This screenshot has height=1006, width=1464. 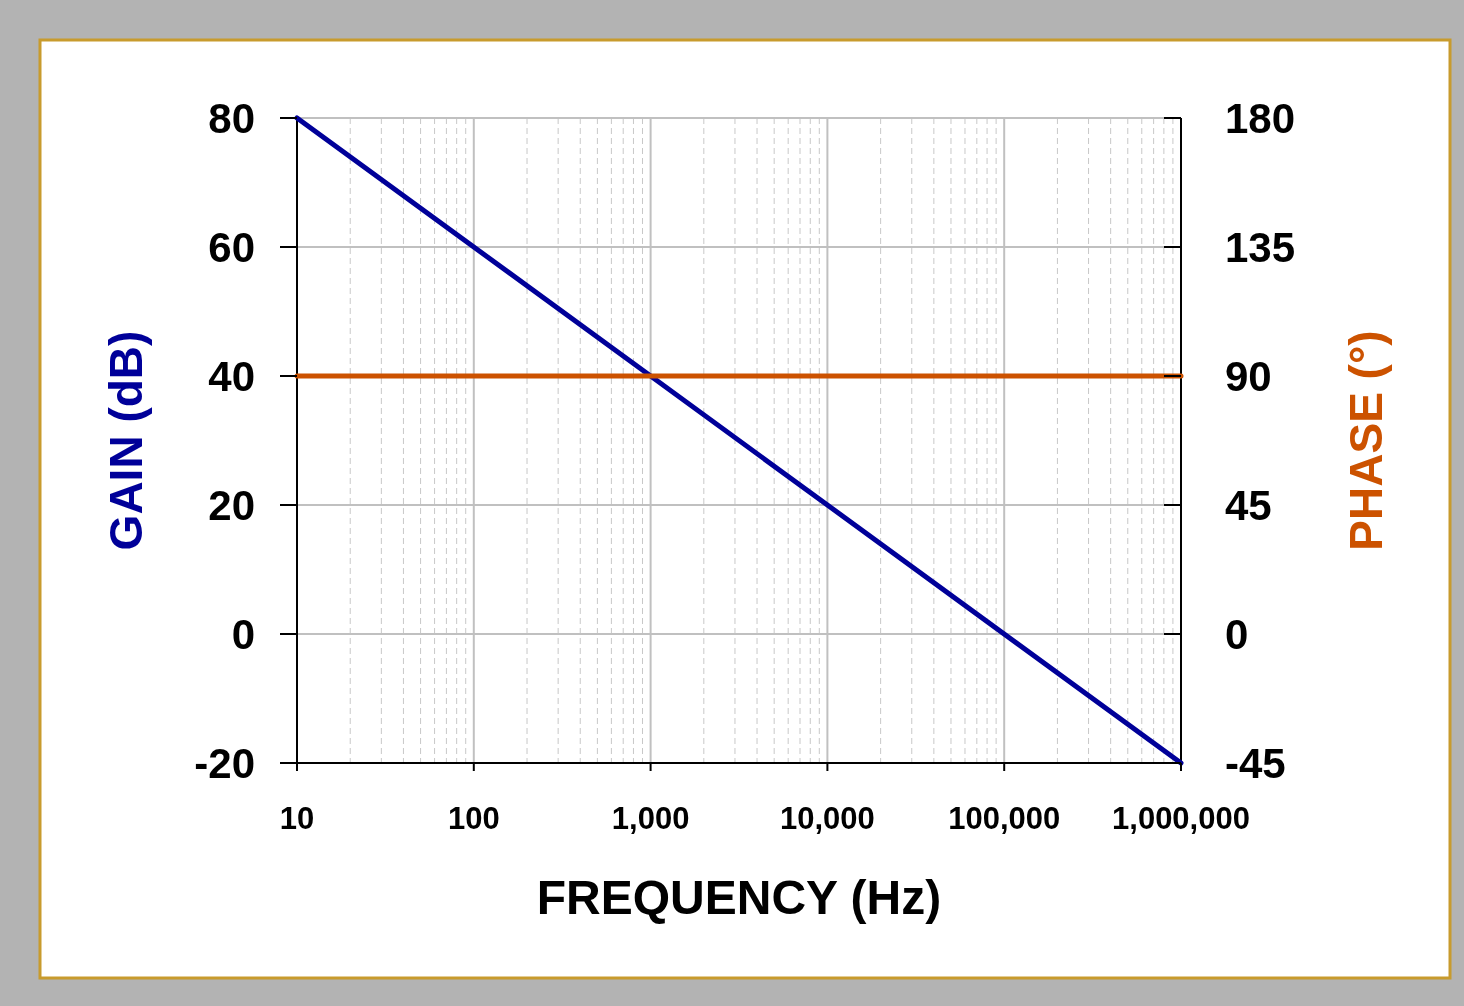 I want to click on x-tick-label: 10,000, so click(x=827, y=818).